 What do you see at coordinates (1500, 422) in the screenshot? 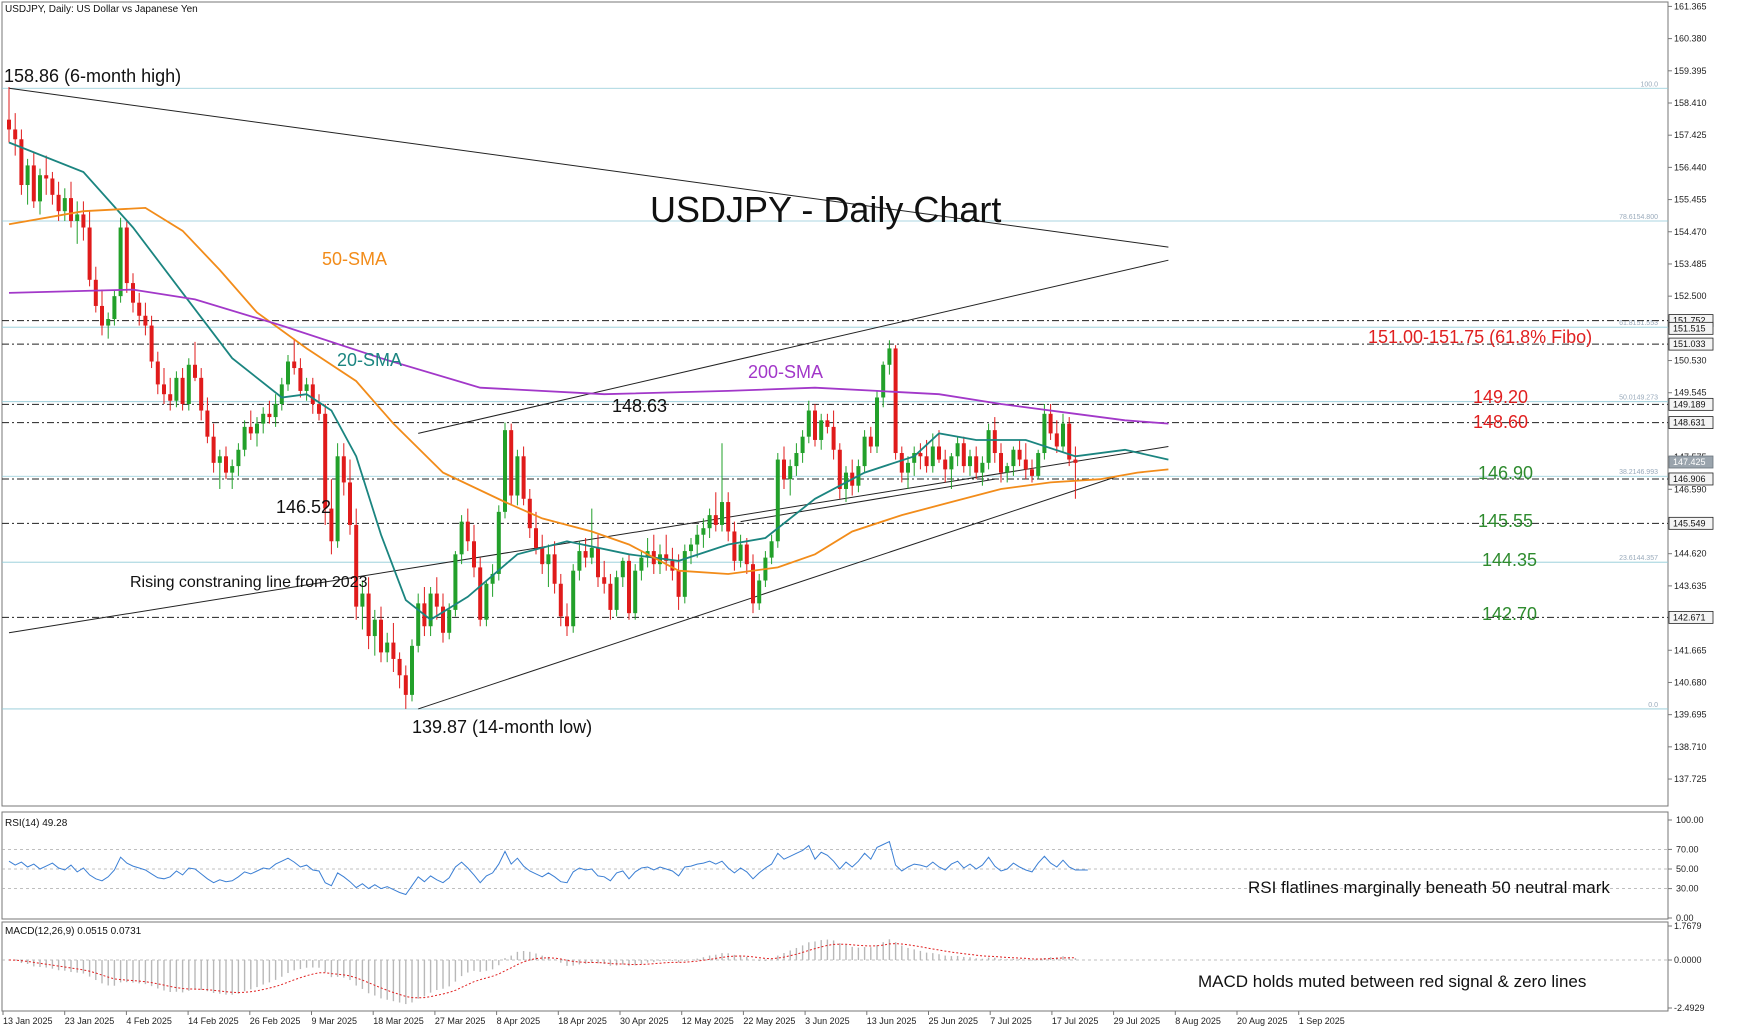
I see `annotation-148-60: 148.60` at bounding box center [1500, 422].